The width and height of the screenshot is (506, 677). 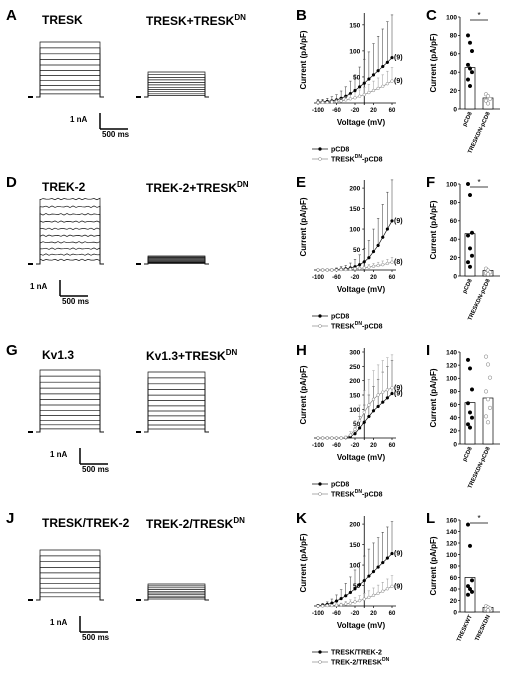 I want to click on iv-xtick-label: -100, so click(x=318, y=278).